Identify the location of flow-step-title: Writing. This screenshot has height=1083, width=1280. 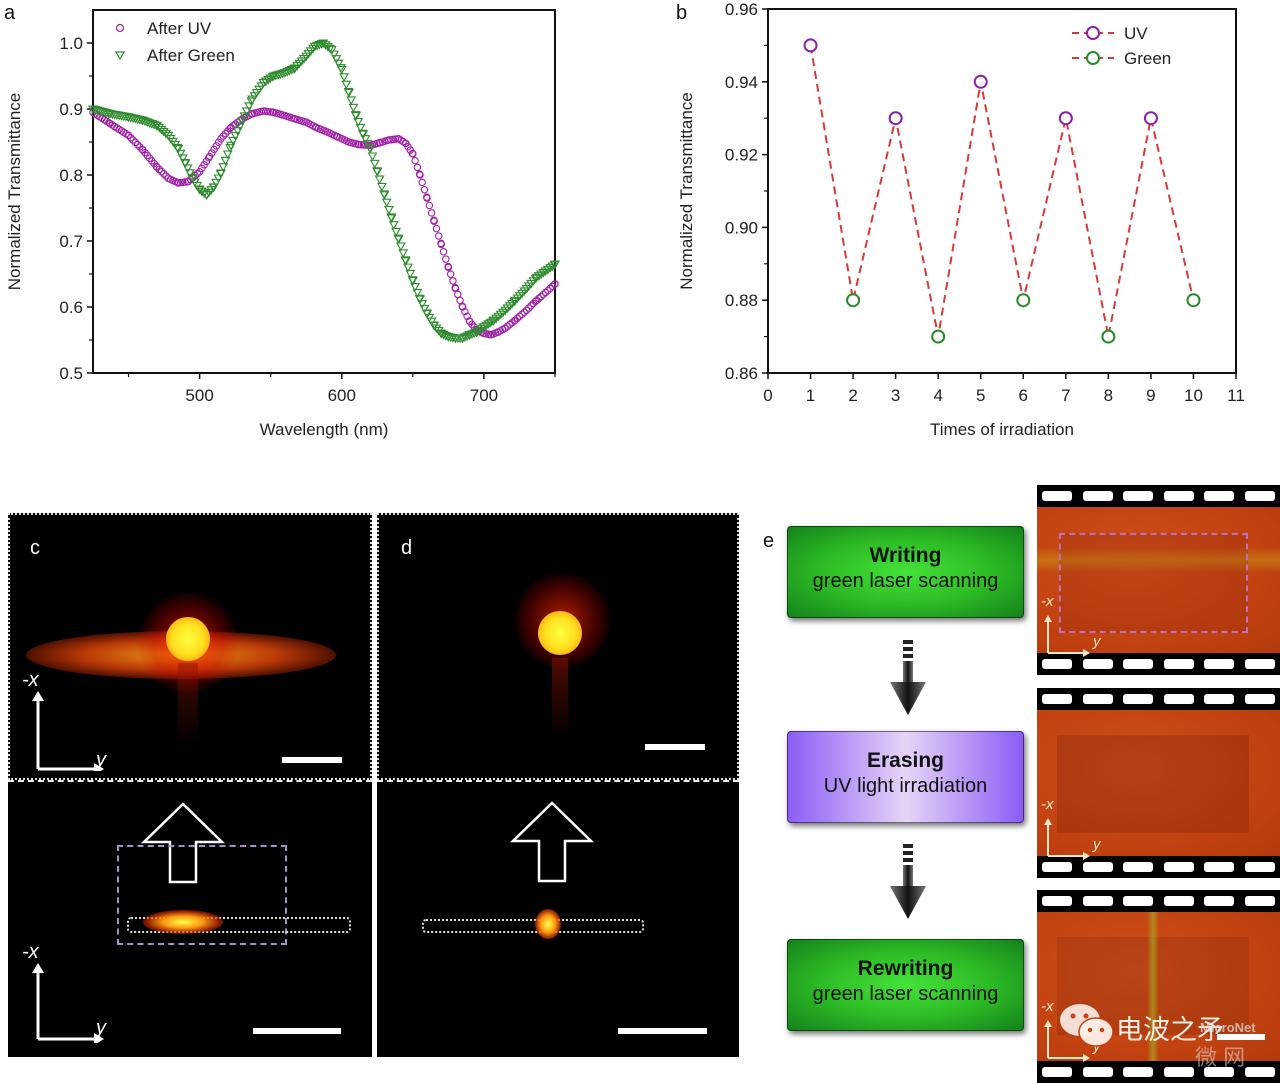
(905, 555).